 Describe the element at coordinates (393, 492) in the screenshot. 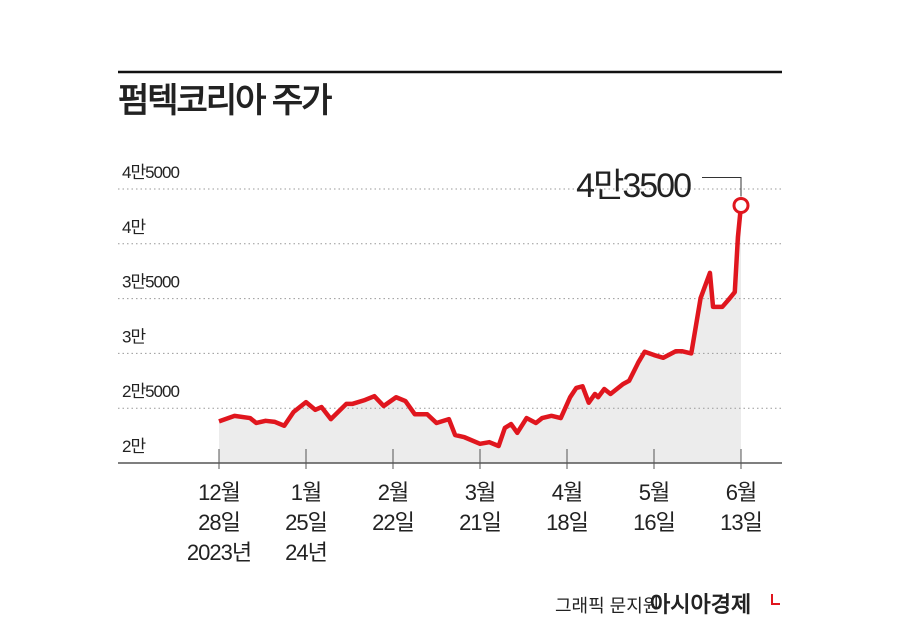

I see `x-tick-label: 2월` at that location.